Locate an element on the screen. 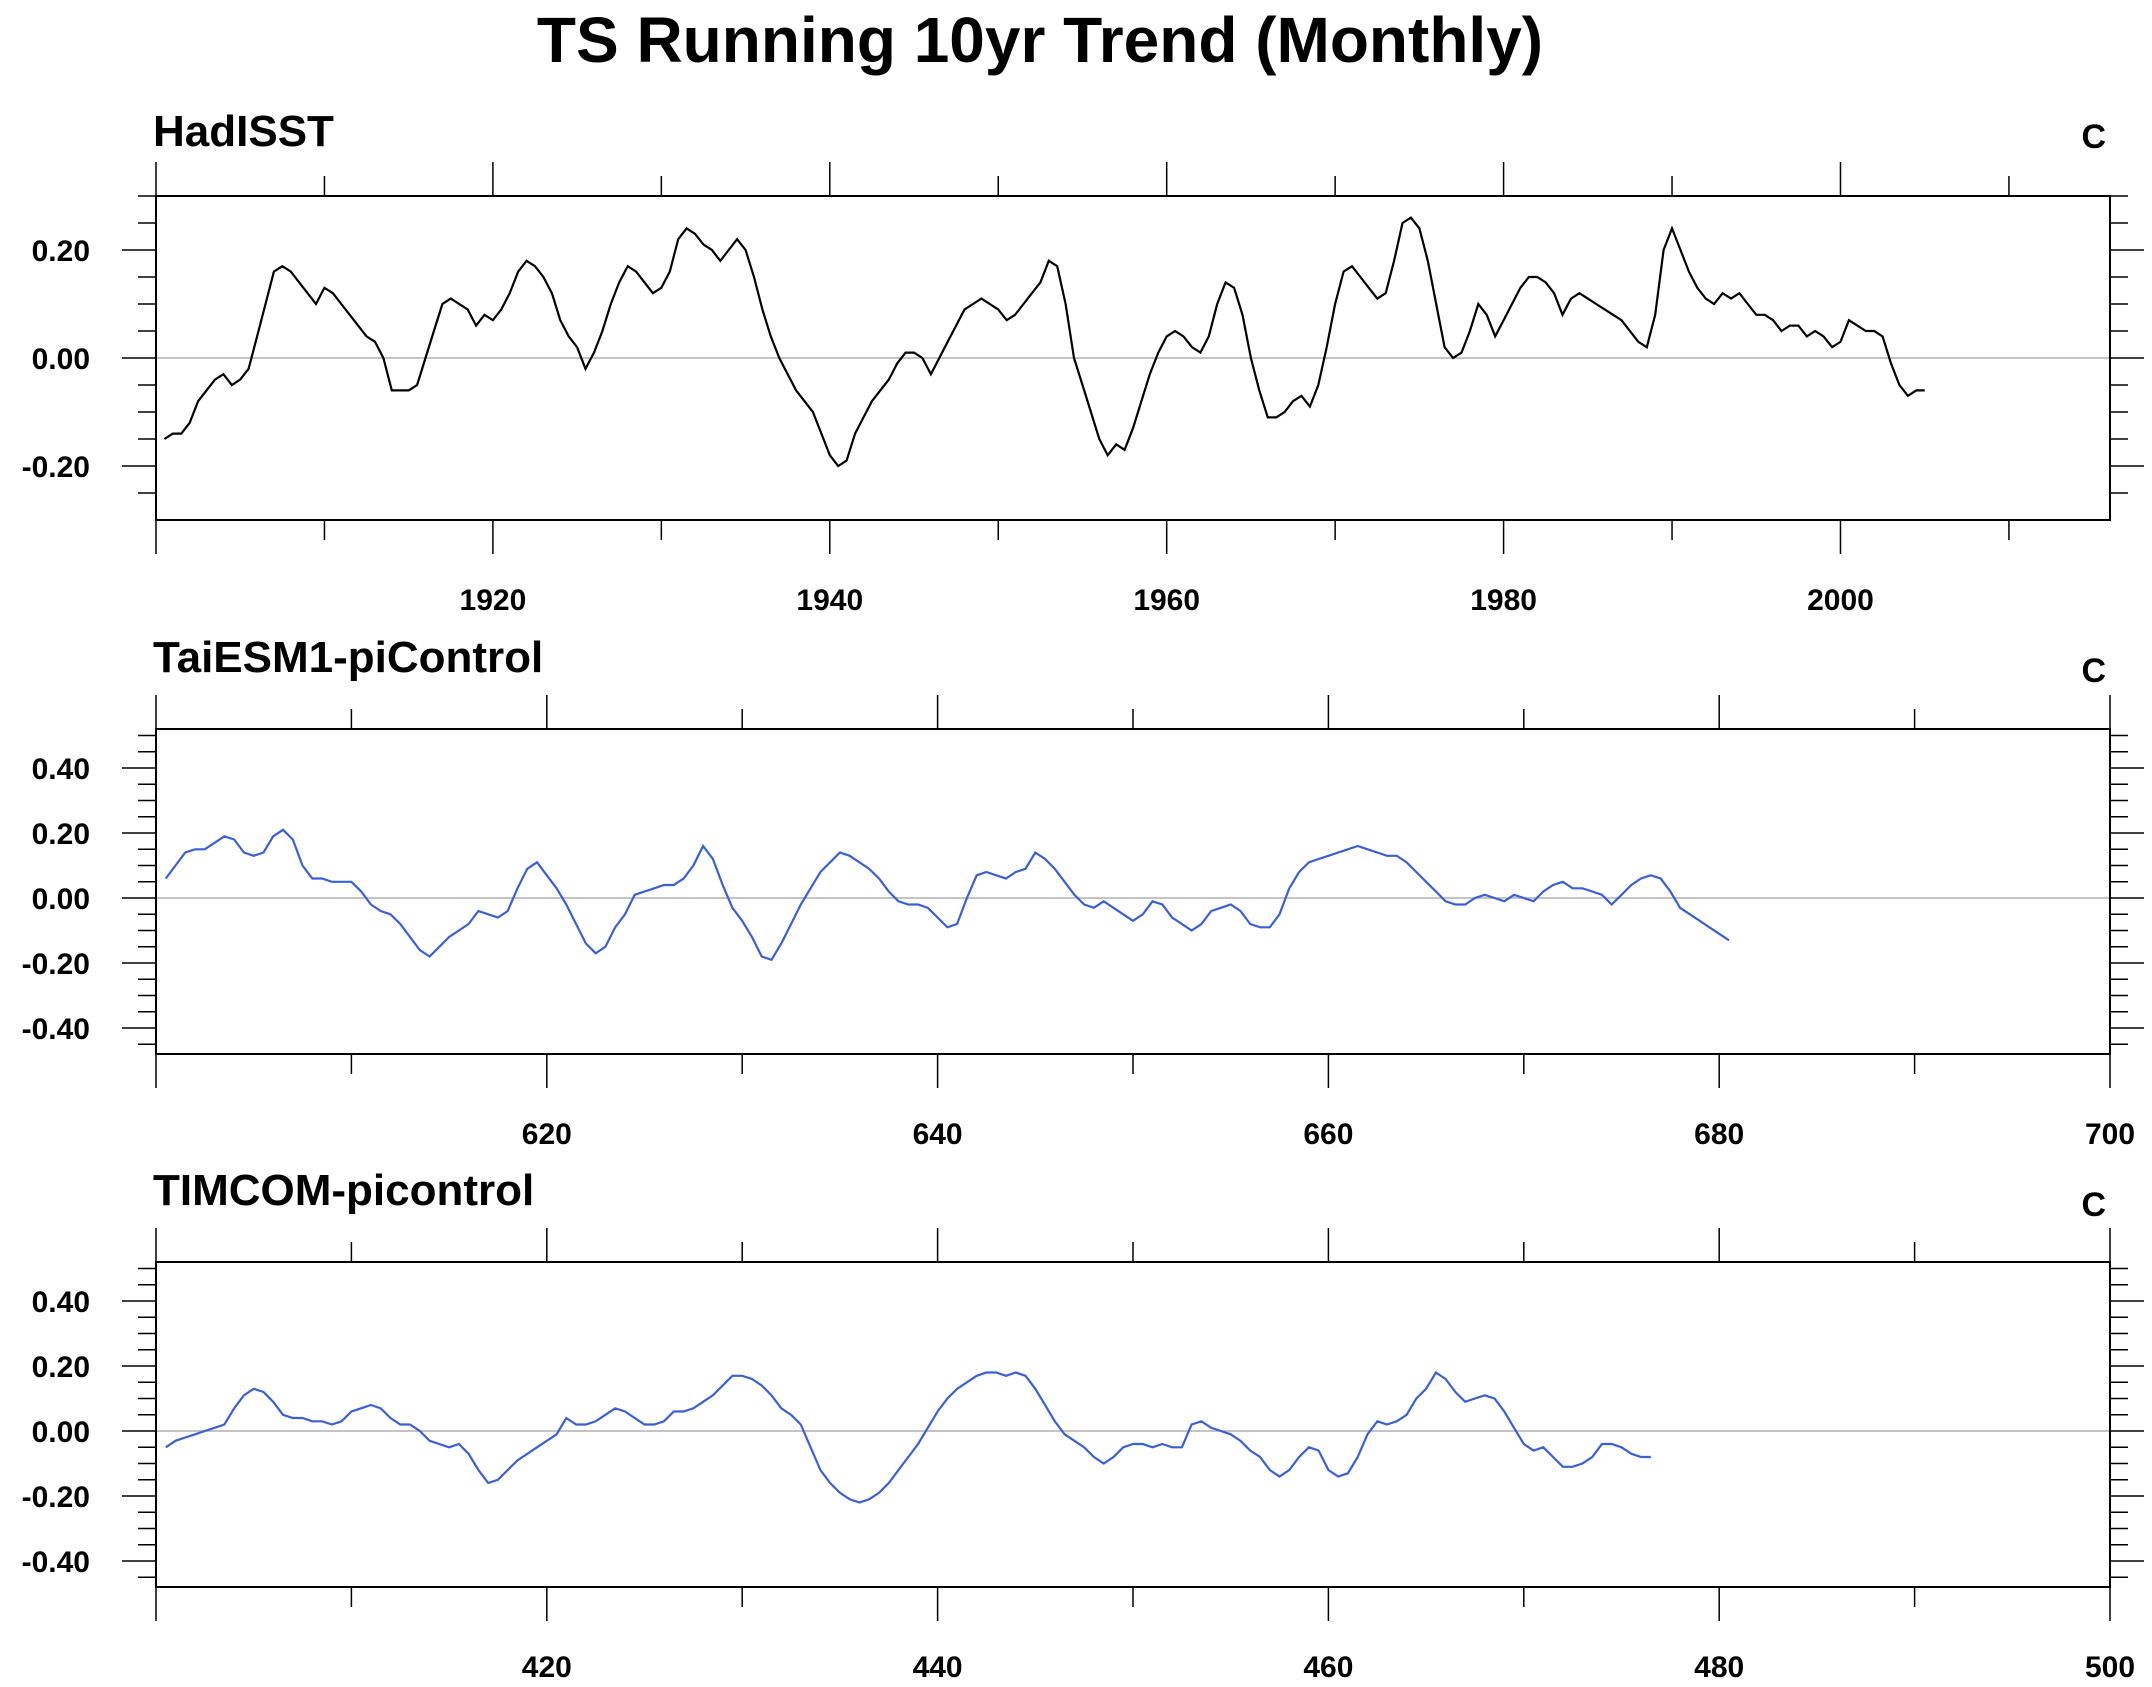 This screenshot has width=2152, height=1687. x-tick-label: 680 is located at coordinates (1719, 1134).